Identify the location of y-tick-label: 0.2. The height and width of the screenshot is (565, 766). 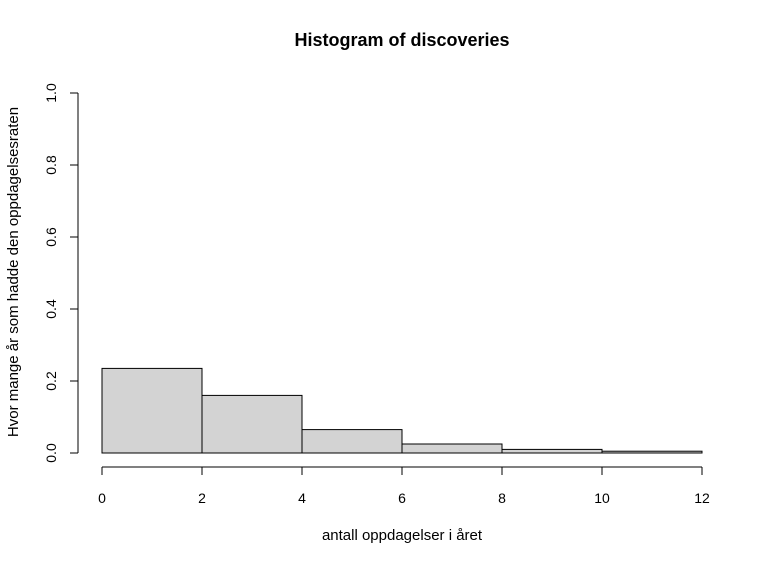
(51, 381).